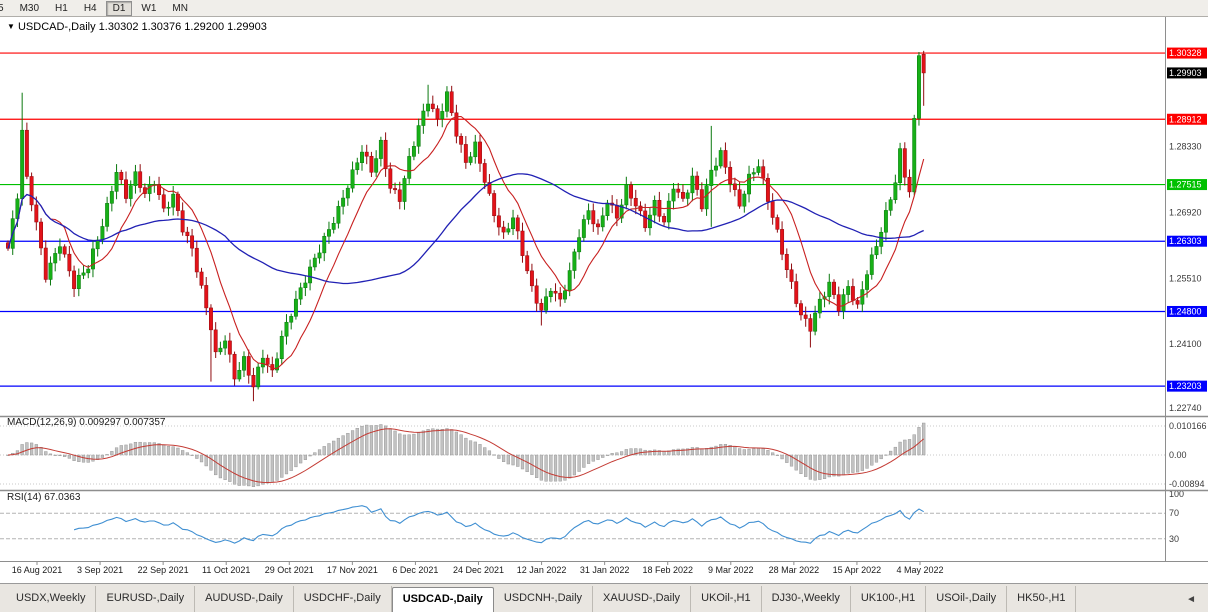  What do you see at coordinates (1185, 146) in the screenshot?
I see `svg-text: 1.28330` at bounding box center [1185, 146].